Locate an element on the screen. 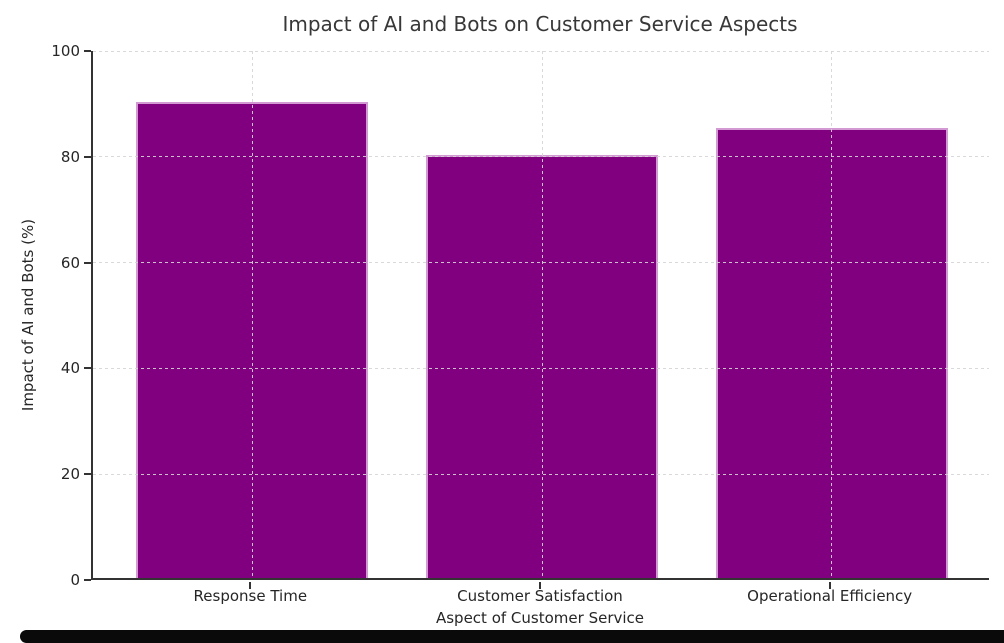 This screenshot has width=1004, height=643. y-axis-label: Impact of AI and Bots (%) is located at coordinates (28, 315).